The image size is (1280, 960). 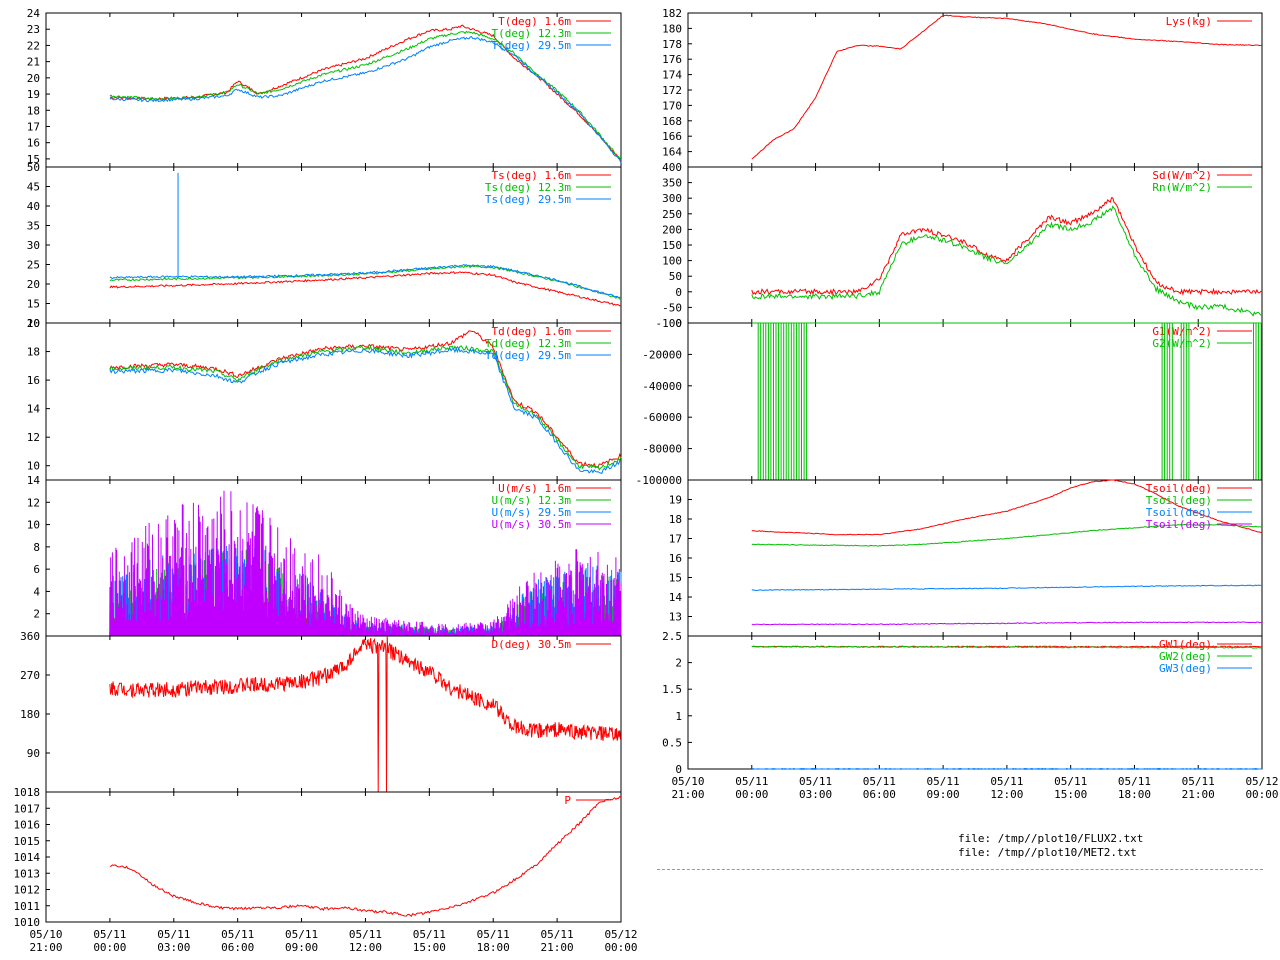 I want to click on y-tick-label: 22, so click(x=33, y=45).